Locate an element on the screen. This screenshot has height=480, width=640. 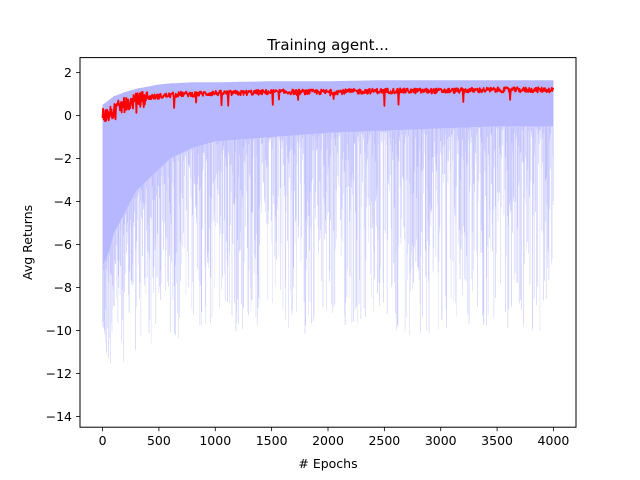
x-axis-label: # Epochs is located at coordinates (327, 463).